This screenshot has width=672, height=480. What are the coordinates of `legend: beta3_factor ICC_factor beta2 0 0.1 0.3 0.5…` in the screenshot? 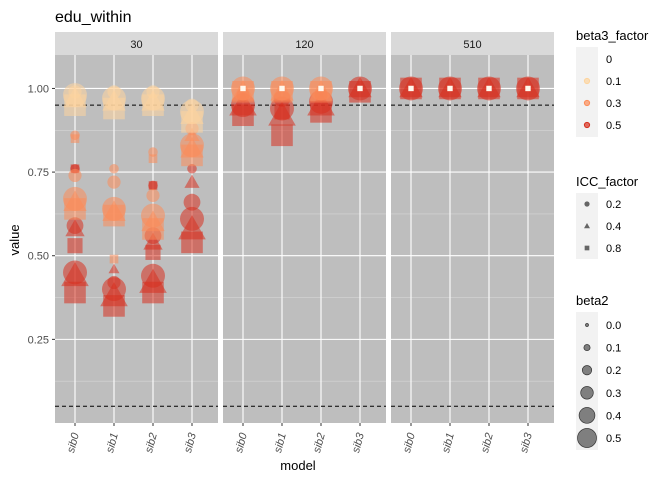 It's located at (612, 239).